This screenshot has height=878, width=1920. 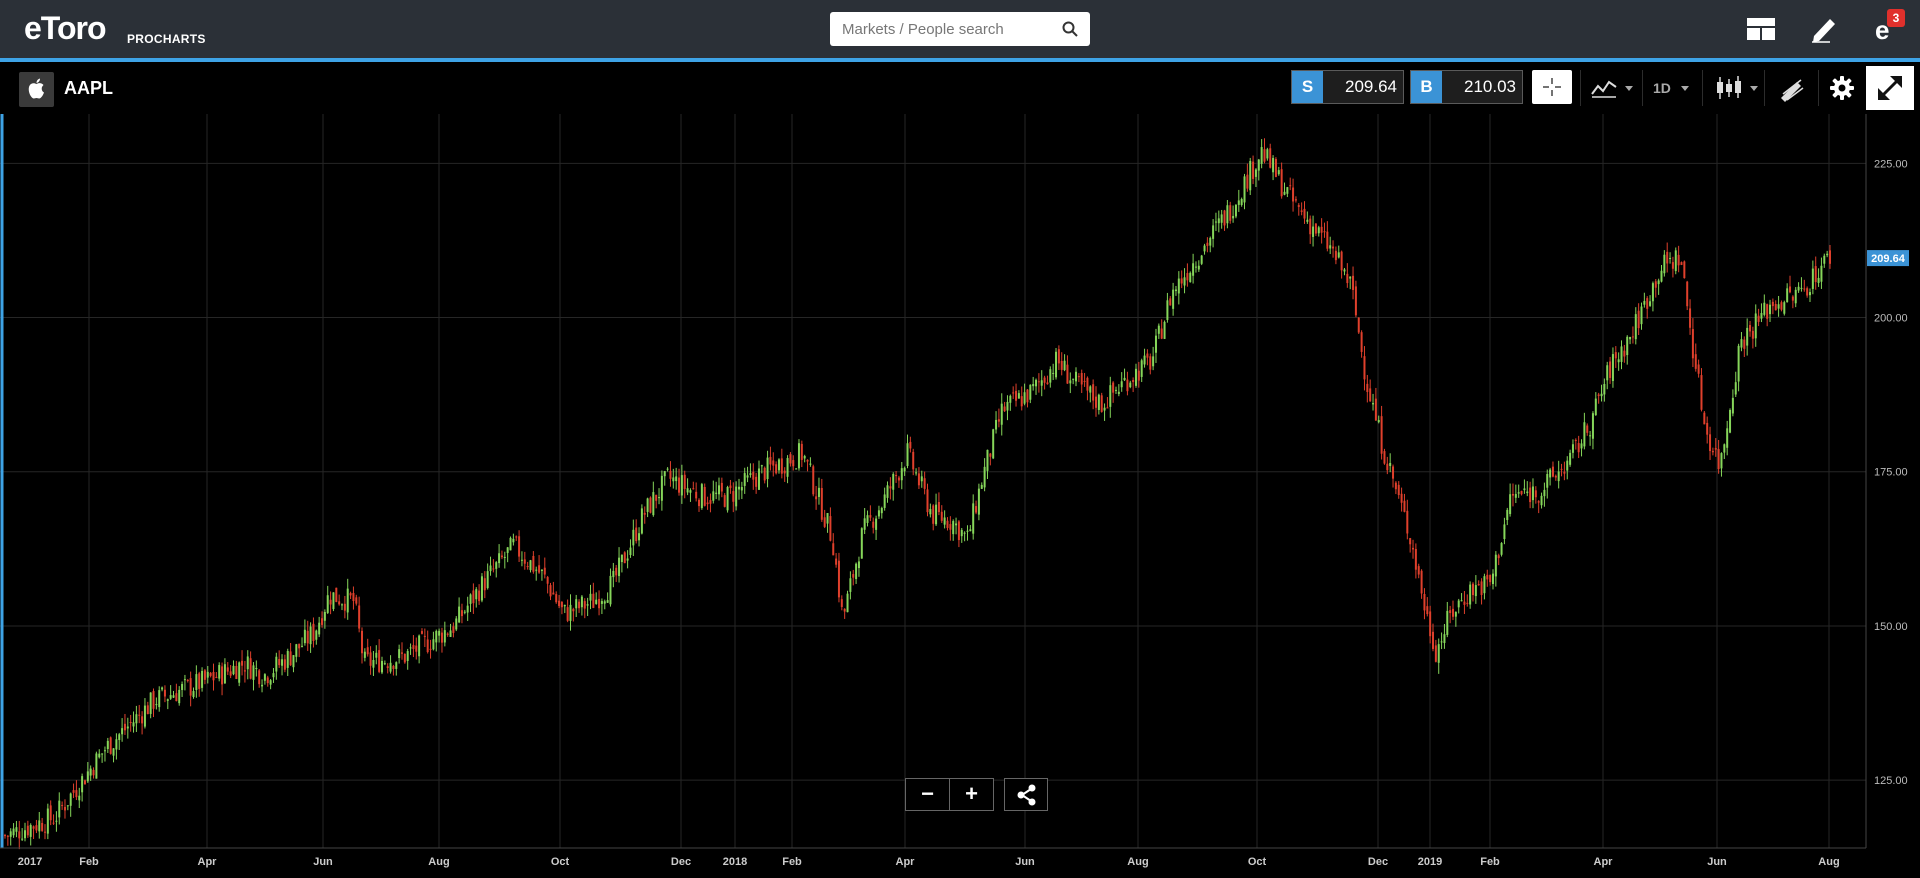 What do you see at coordinates (1307, 87) in the screenshot?
I see `sell-tag: S` at bounding box center [1307, 87].